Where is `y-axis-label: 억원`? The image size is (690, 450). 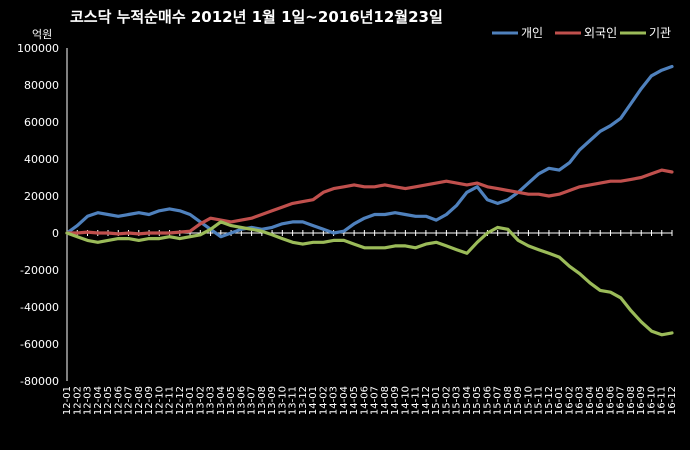 y-axis-label: 억원 is located at coordinates (42, 34).